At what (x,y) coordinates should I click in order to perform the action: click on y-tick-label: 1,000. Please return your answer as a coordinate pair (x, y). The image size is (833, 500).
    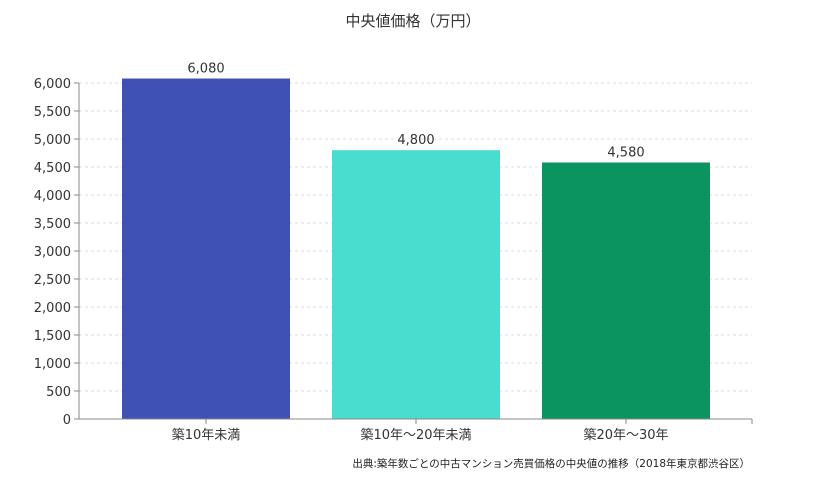
    Looking at the image, I should click on (52, 364).